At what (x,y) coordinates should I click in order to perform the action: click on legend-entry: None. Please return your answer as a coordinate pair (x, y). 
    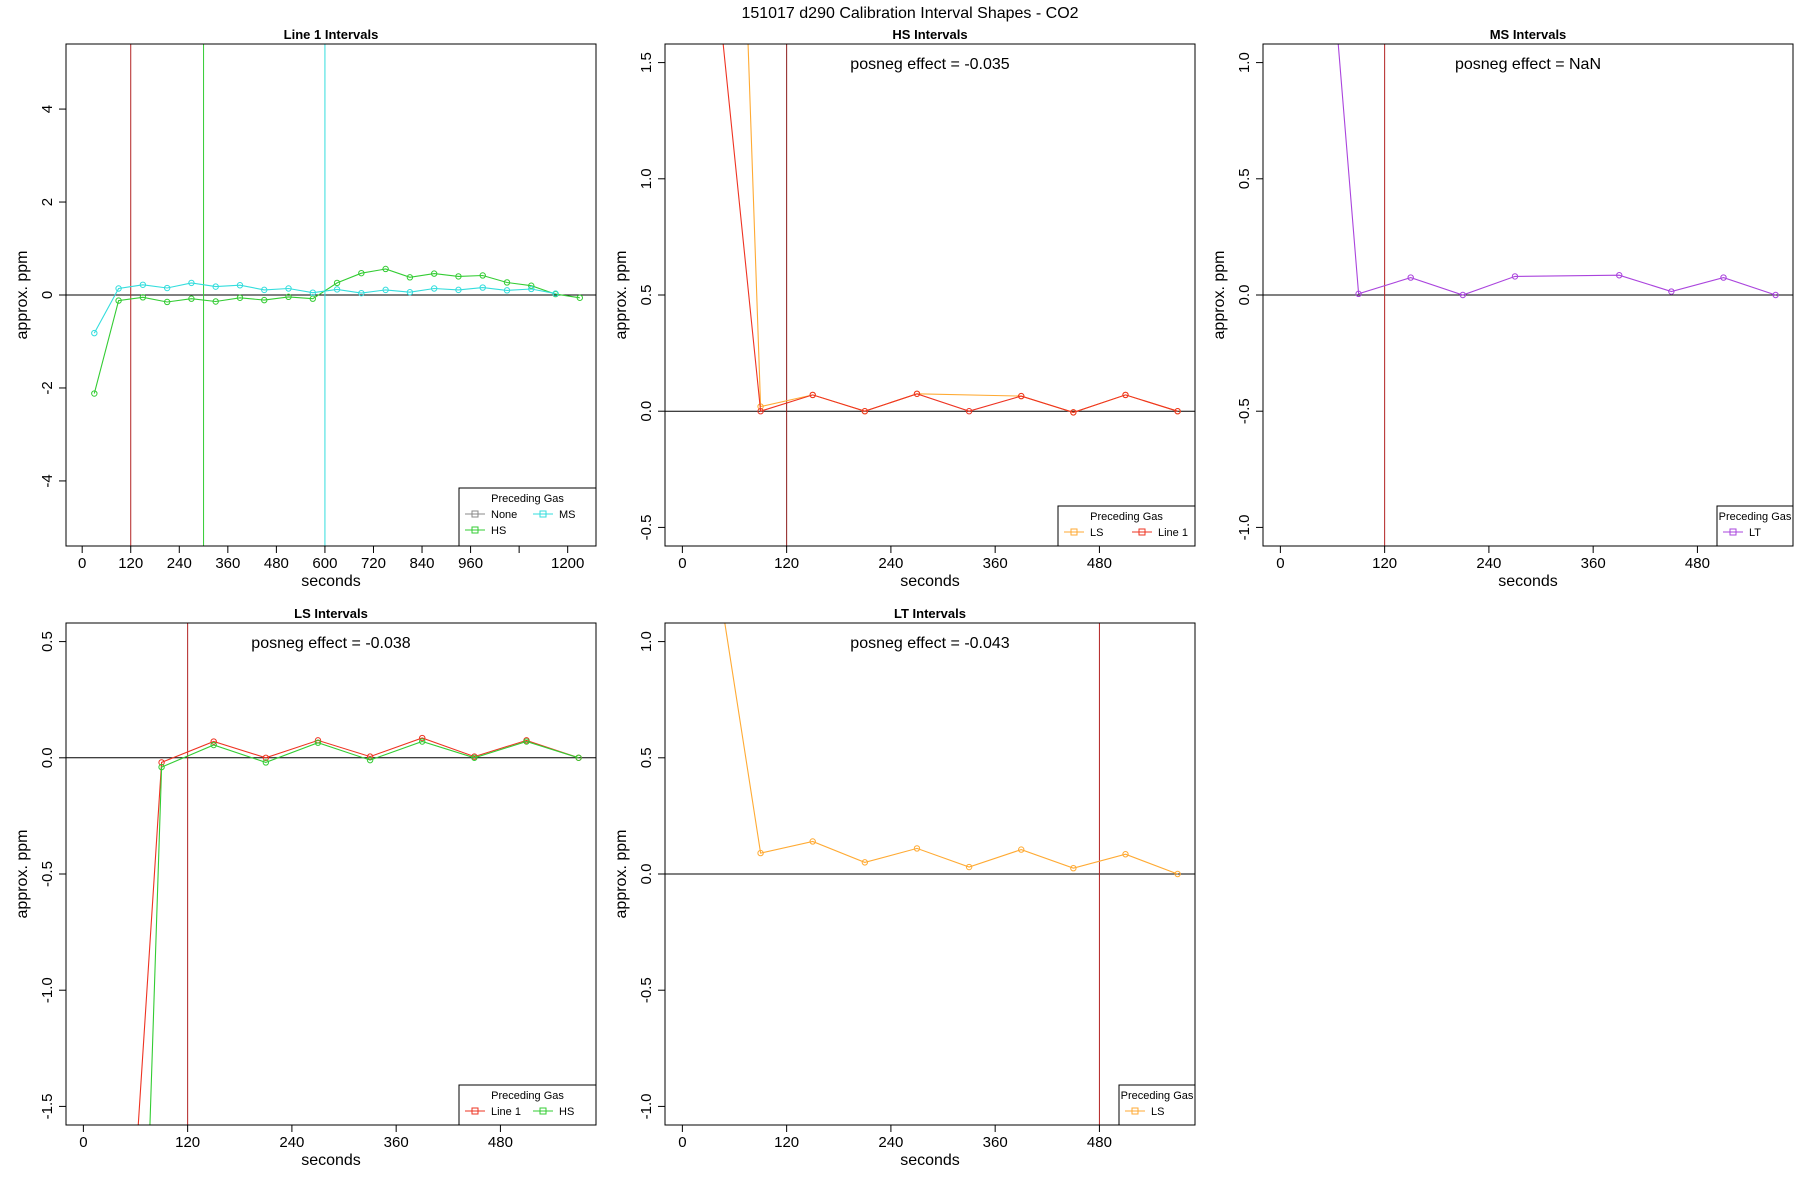
    Looking at the image, I should click on (491, 515).